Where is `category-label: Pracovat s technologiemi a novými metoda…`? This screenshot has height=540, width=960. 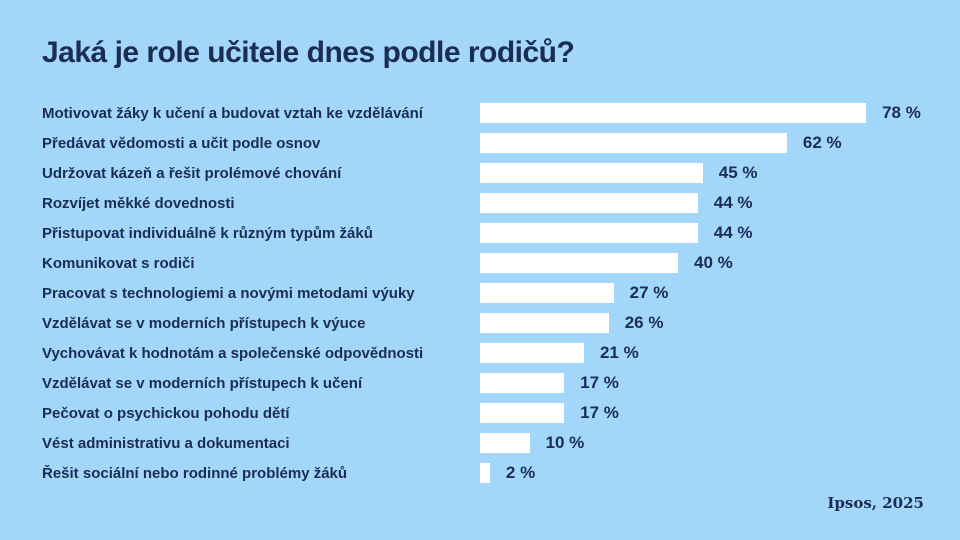
category-label: Pracovat s technologiemi a novými metoda… is located at coordinates (228, 293).